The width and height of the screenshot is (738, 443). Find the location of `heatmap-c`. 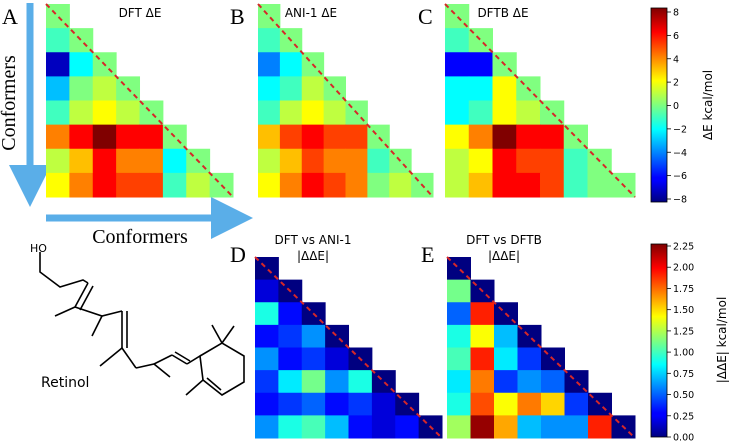

heatmap-c is located at coordinates (540, 100).